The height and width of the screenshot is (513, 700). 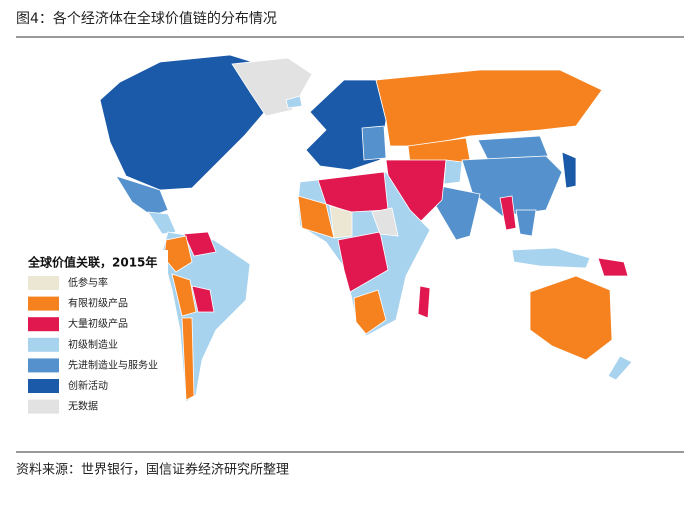 What do you see at coordinates (98, 303) in the screenshot?
I see `legend-label: 有限初级产品` at bounding box center [98, 303].